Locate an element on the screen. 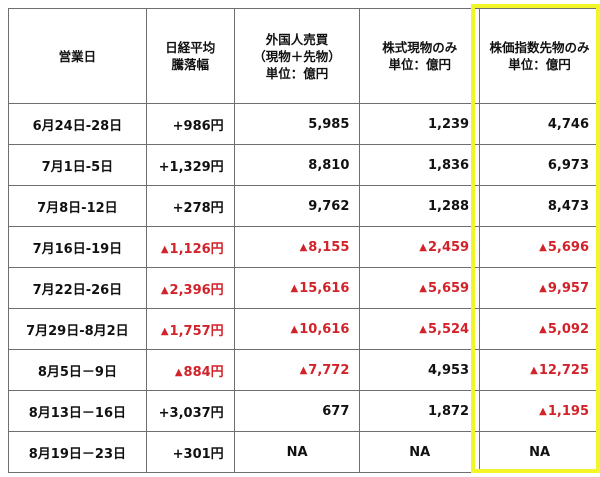  cell-spot-only: 4,953 is located at coordinates (420, 370).